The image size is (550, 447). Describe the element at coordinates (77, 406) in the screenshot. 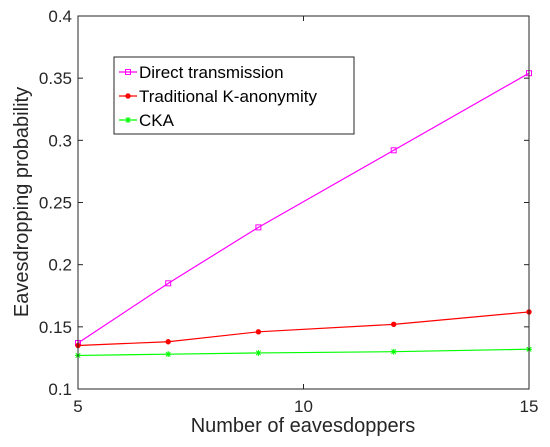

I see `x-tick-label: 5` at that location.